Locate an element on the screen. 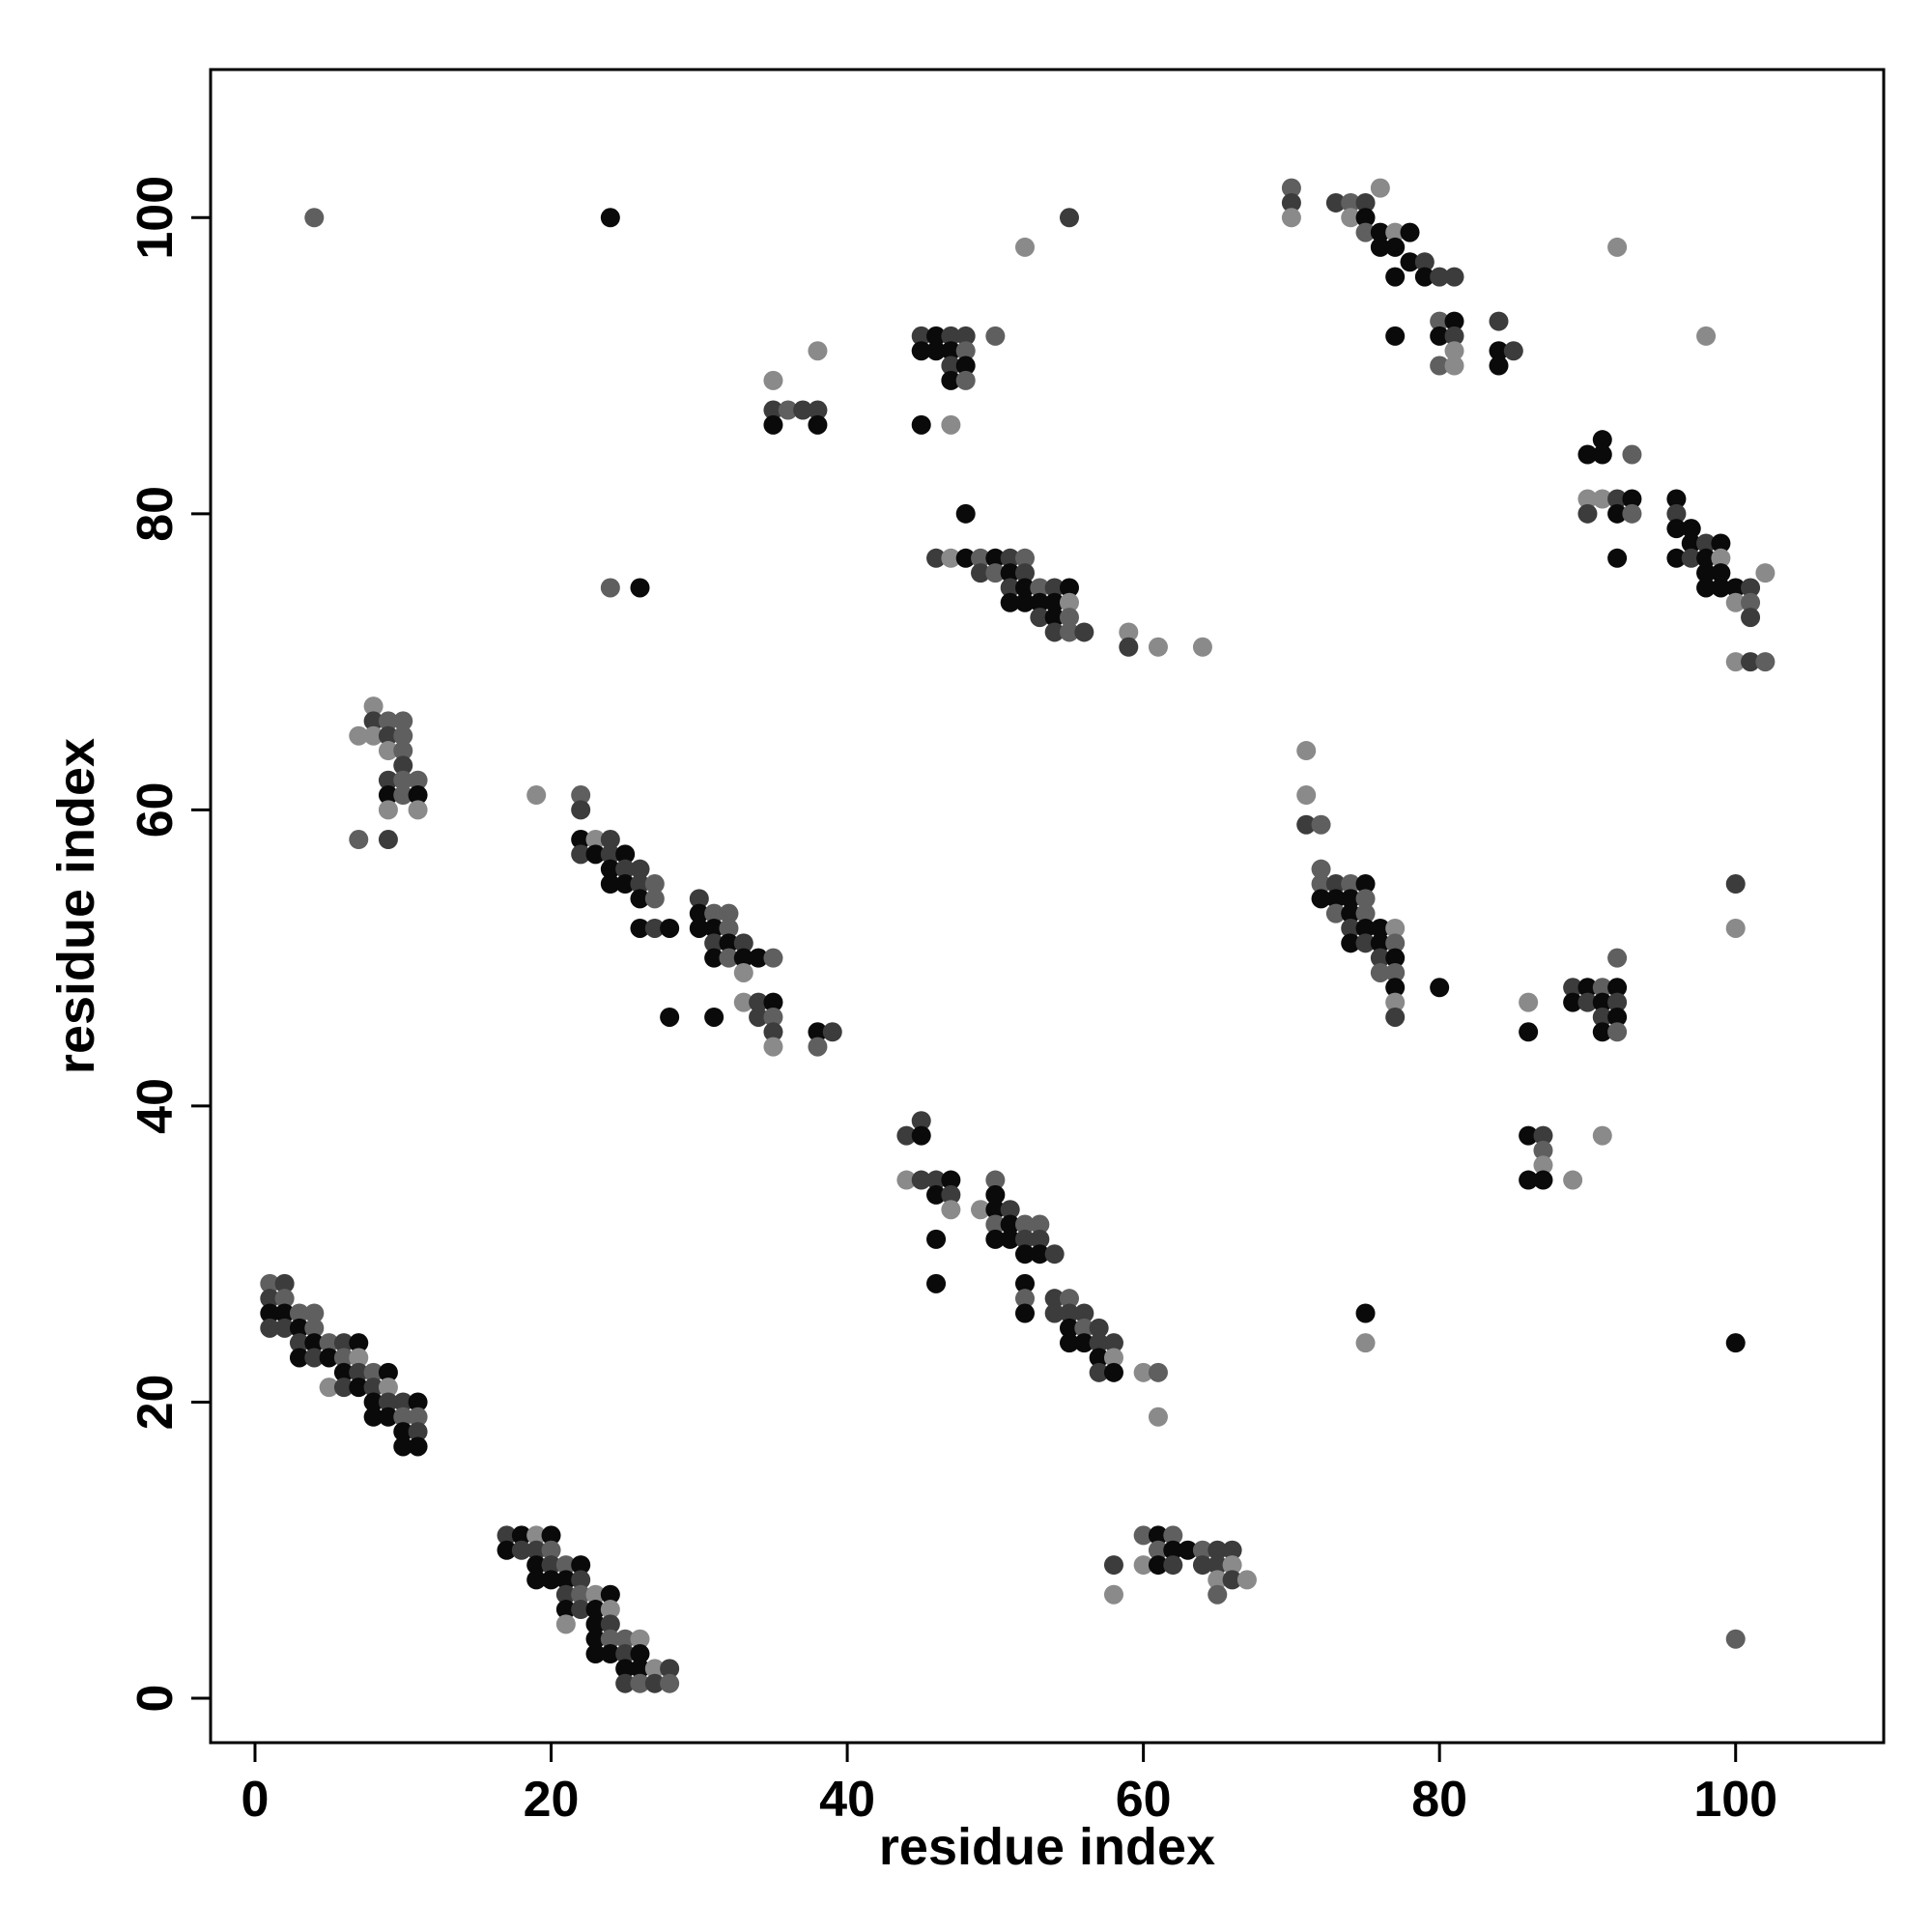 Image resolution: width=1932 pixels, height=1932 pixels. x-tick-label: 100 is located at coordinates (1735, 1800).